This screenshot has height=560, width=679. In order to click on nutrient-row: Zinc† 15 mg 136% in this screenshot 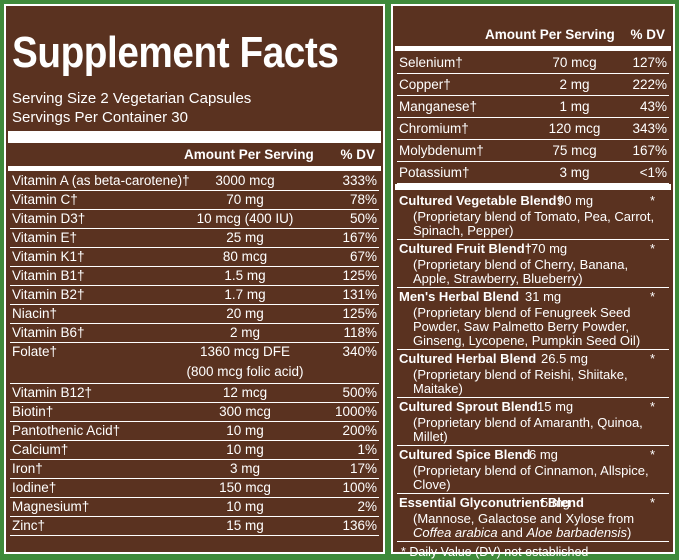, I will do `click(194, 526)`.